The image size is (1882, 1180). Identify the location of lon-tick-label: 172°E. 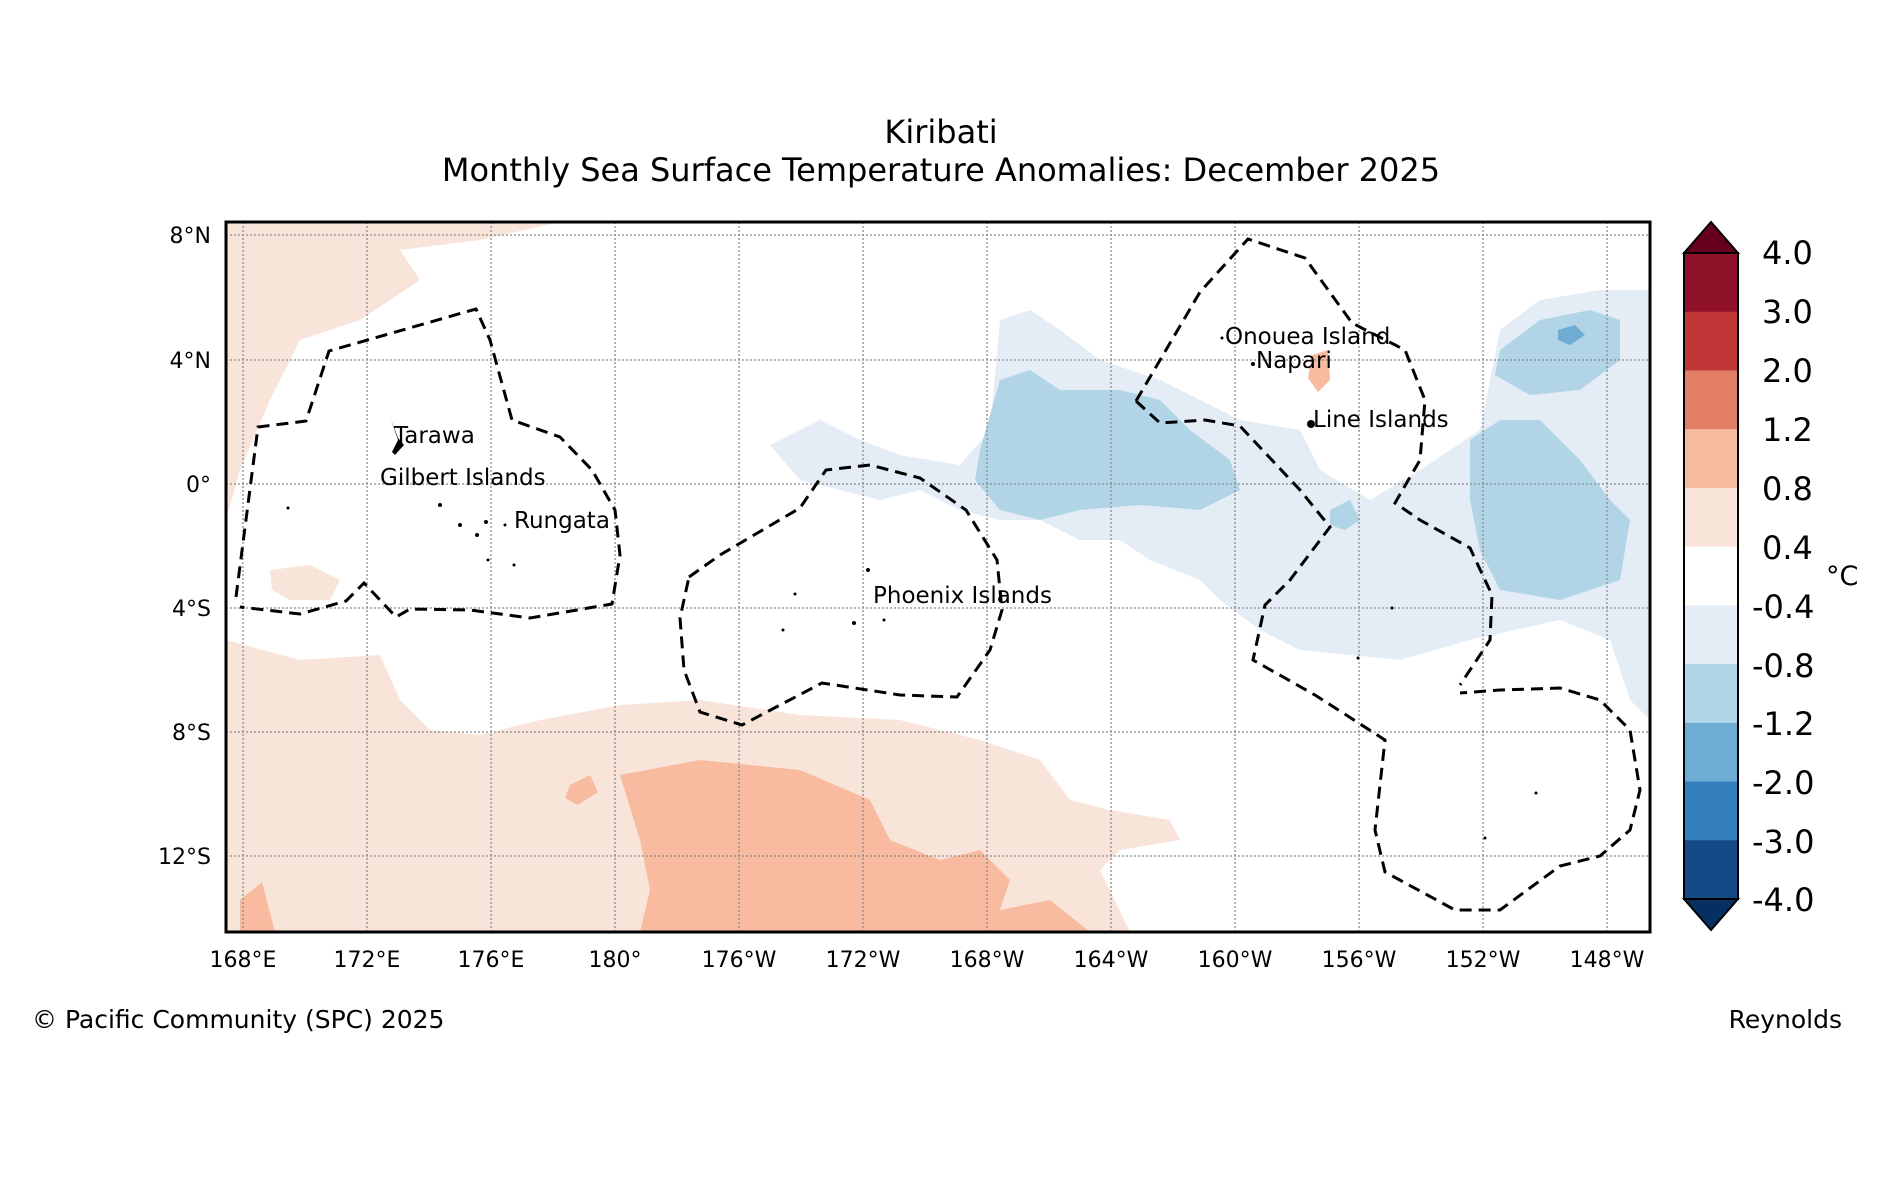
(367, 960).